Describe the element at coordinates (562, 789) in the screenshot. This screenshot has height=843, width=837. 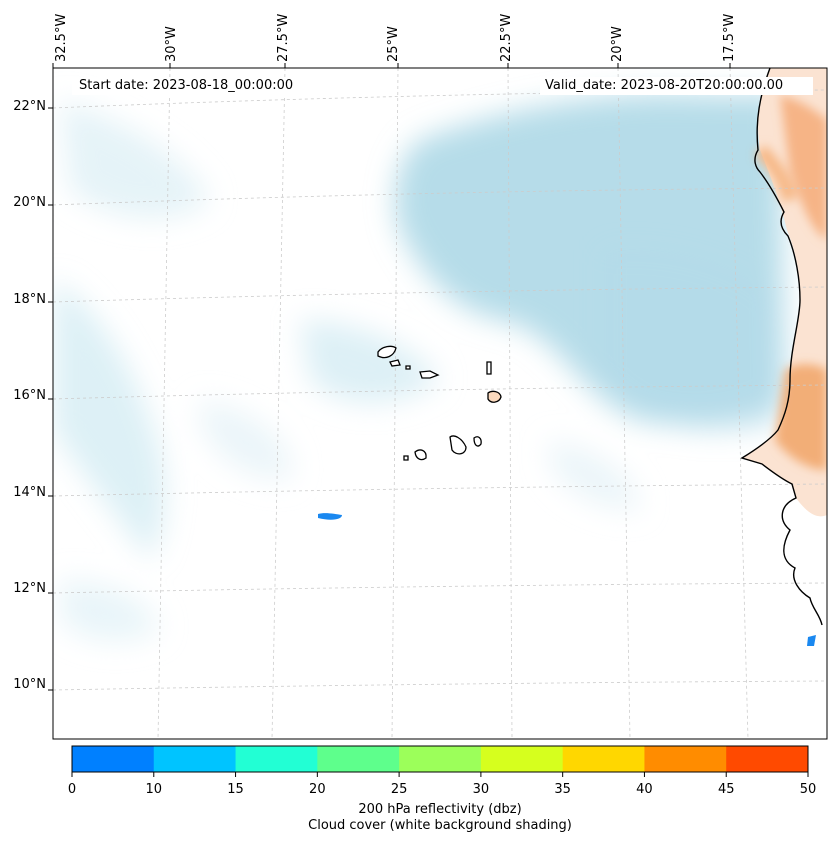
I see `colorbar-tick-label: 35` at that location.